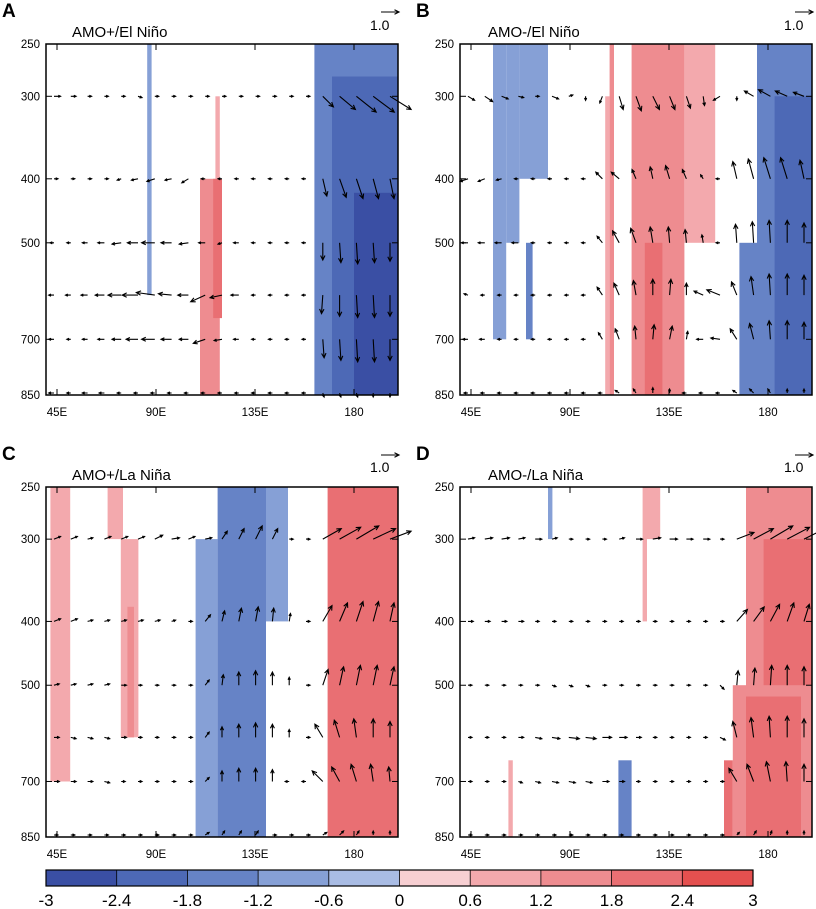  Describe the element at coordinates (444, 540) in the screenshot. I see `y-tick-label: 300` at that location.